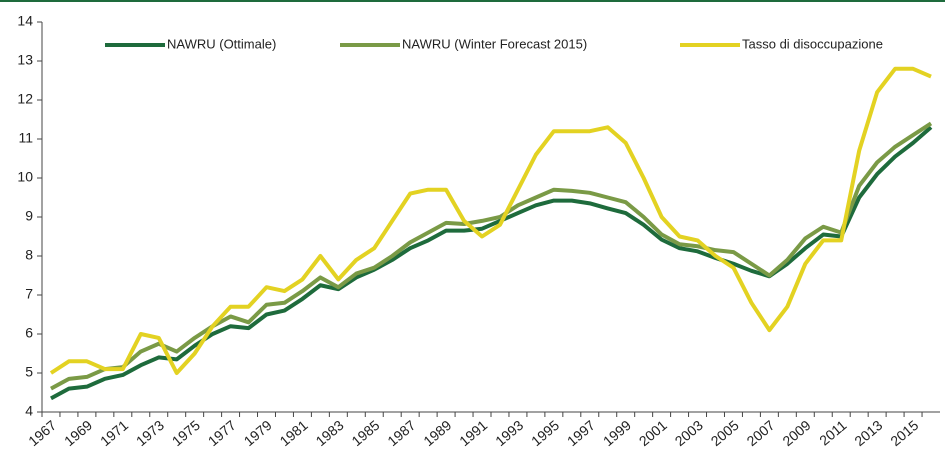 The width and height of the screenshot is (945, 464). Describe the element at coordinates (761, 433) in the screenshot. I see `x-tick-label: 2007` at that location.